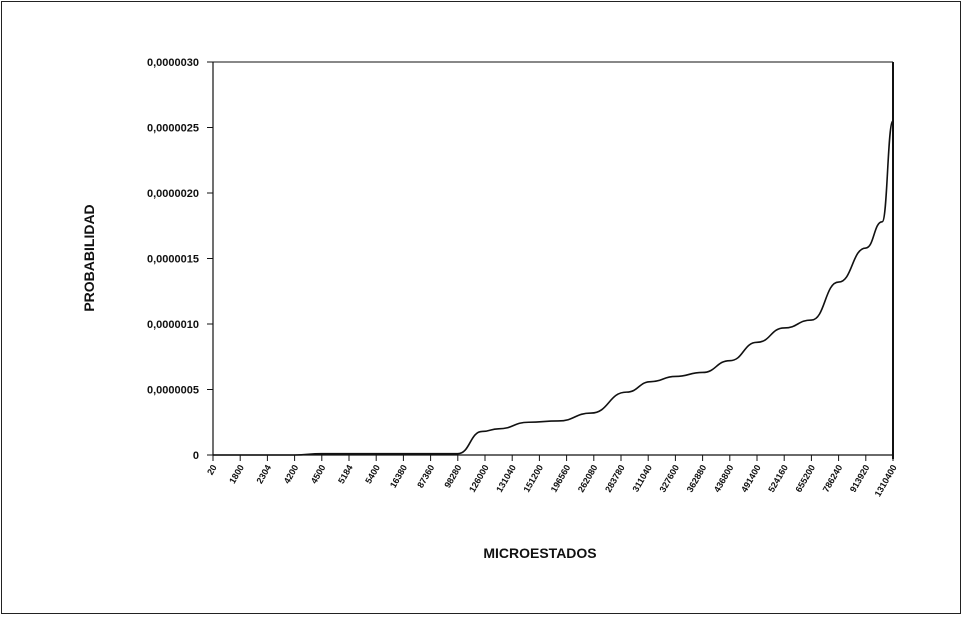  Describe the element at coordinates (173, 129) in the screenshot. I see `y-tick-label: 0,0000025` at that location.